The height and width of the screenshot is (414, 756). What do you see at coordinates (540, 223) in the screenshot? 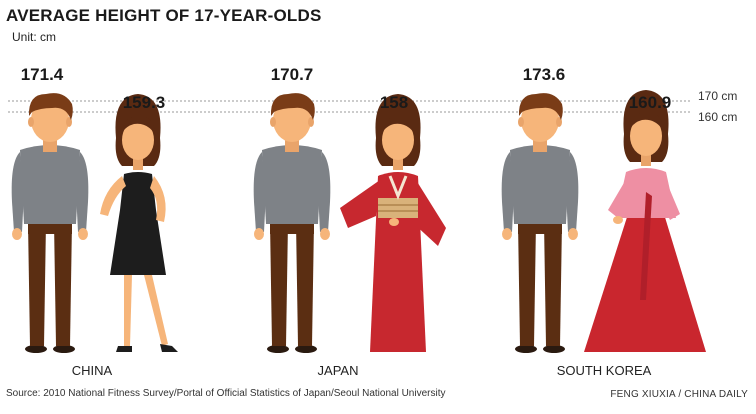
I see `figure-korea-male` at bounding box center [540, 223].